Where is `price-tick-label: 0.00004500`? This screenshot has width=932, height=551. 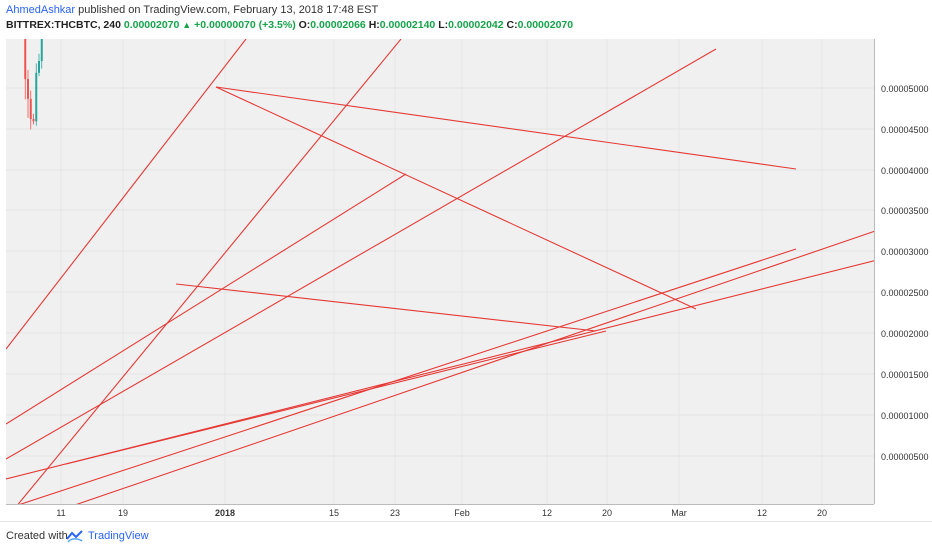 price-tick-label: 0.00004500 is located at coordinates (905, 130).